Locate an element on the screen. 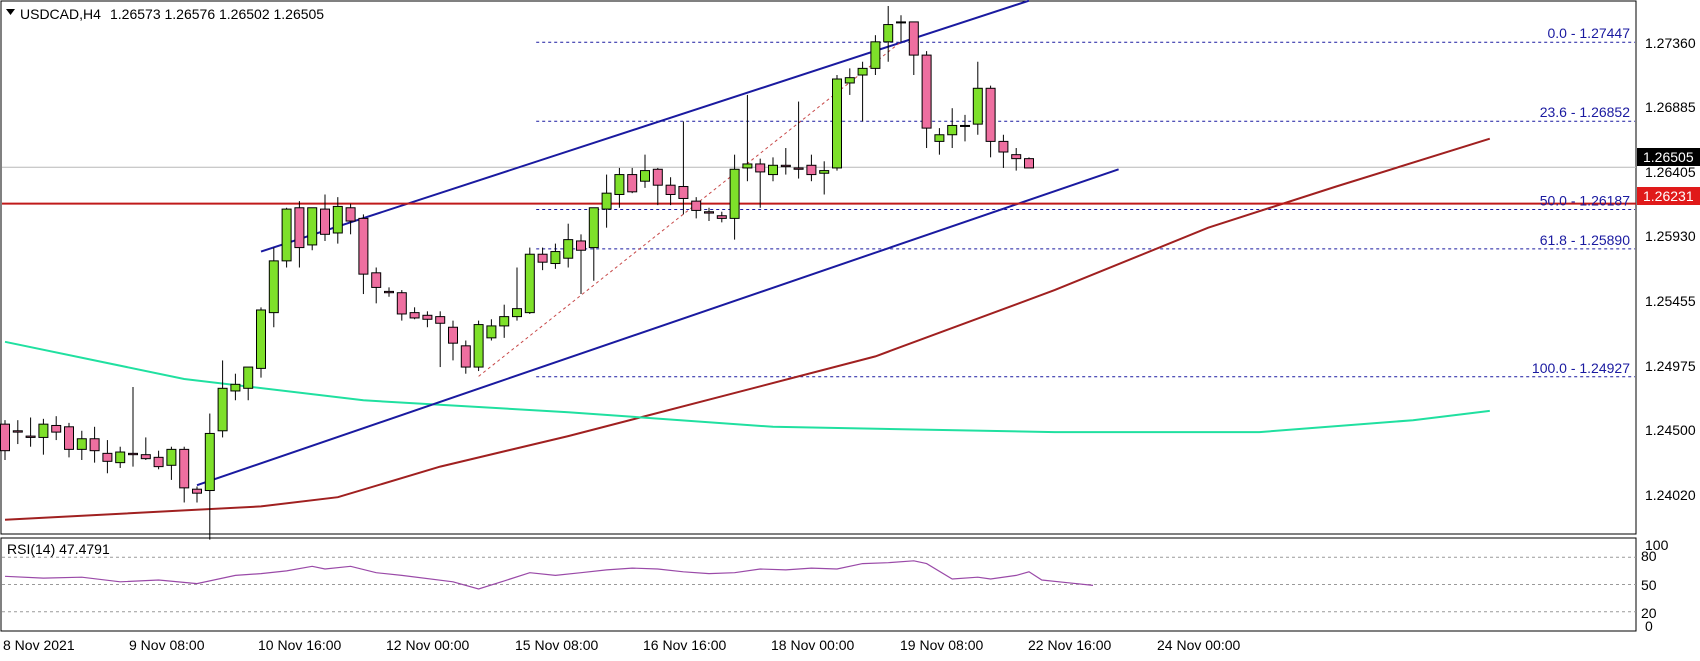 Image resolution: width=1700 pixels, height=661 pixels. price-tick-label: 1.25930 is located at coordinates (1670, 236).